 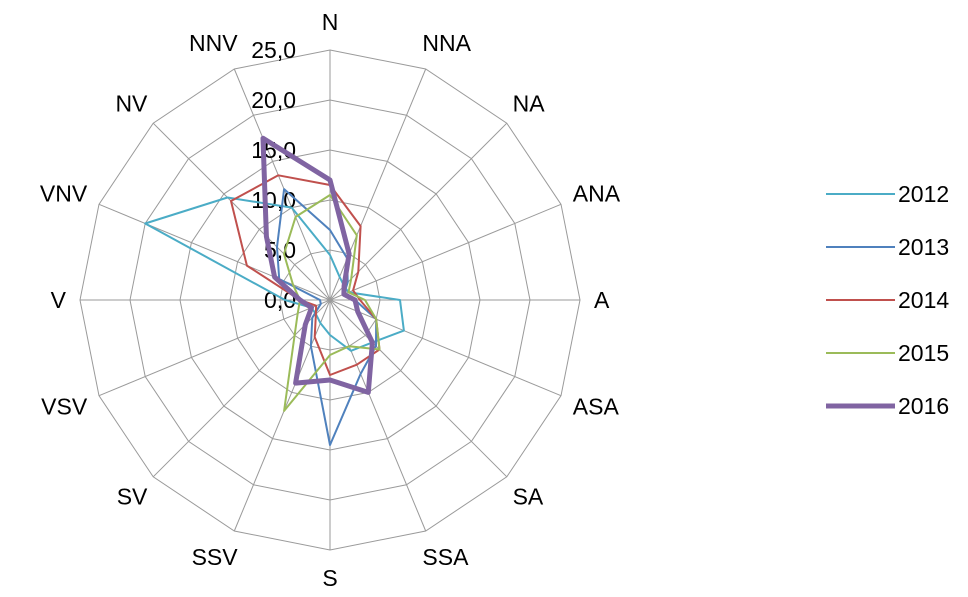 I want to click on direction-label: NNV, so click(x=213, y=43).